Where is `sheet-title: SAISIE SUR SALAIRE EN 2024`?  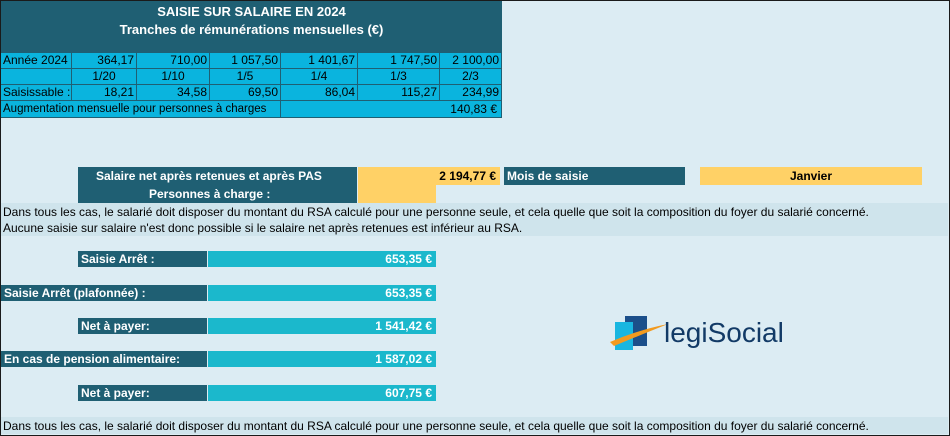 sheet-title: SAISIE SUR SALAIRE EN 2024 is located at coordinates (251, 11).